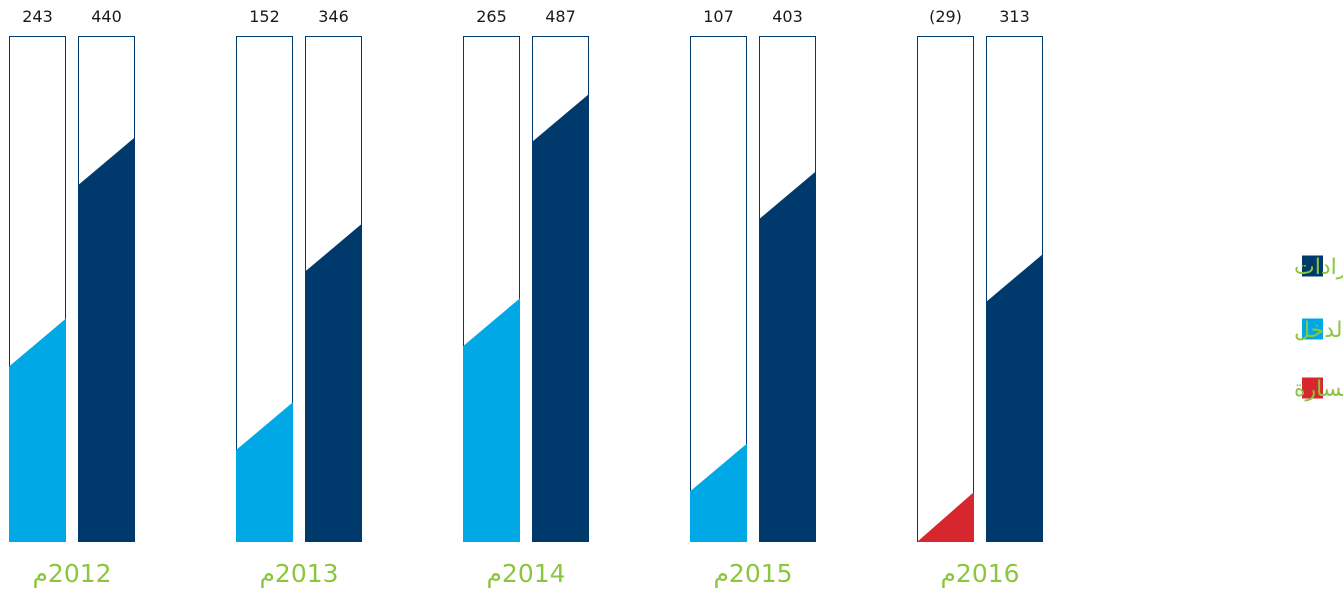  Describe the element at coordinates (945, 289) in the screenshot. I see `bar-frame-net-income` at that location.